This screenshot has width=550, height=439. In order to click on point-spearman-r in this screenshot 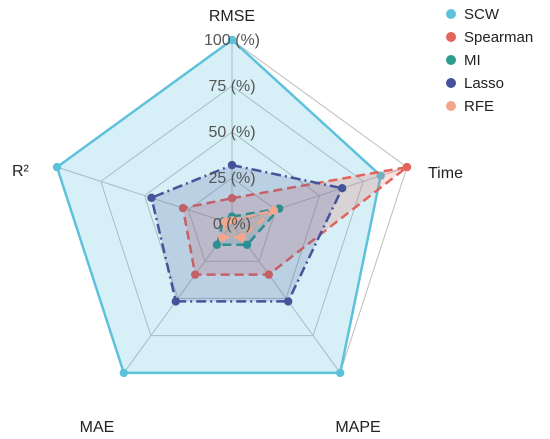, I will do `click(183, 208)`.